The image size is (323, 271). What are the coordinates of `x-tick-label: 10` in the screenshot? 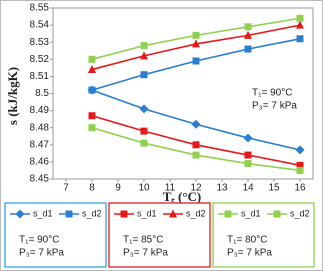 It's located at (144, 188).